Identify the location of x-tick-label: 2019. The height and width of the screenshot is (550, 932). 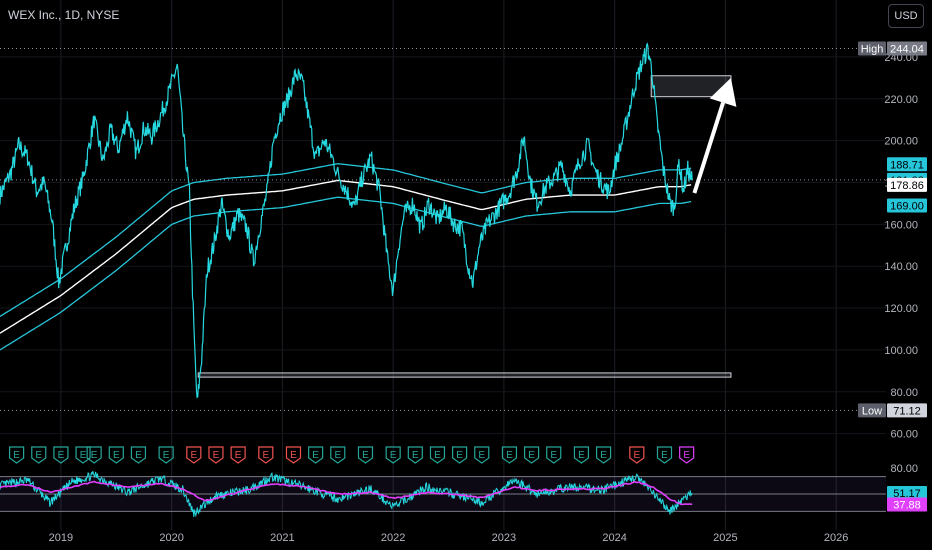
(61, 538).